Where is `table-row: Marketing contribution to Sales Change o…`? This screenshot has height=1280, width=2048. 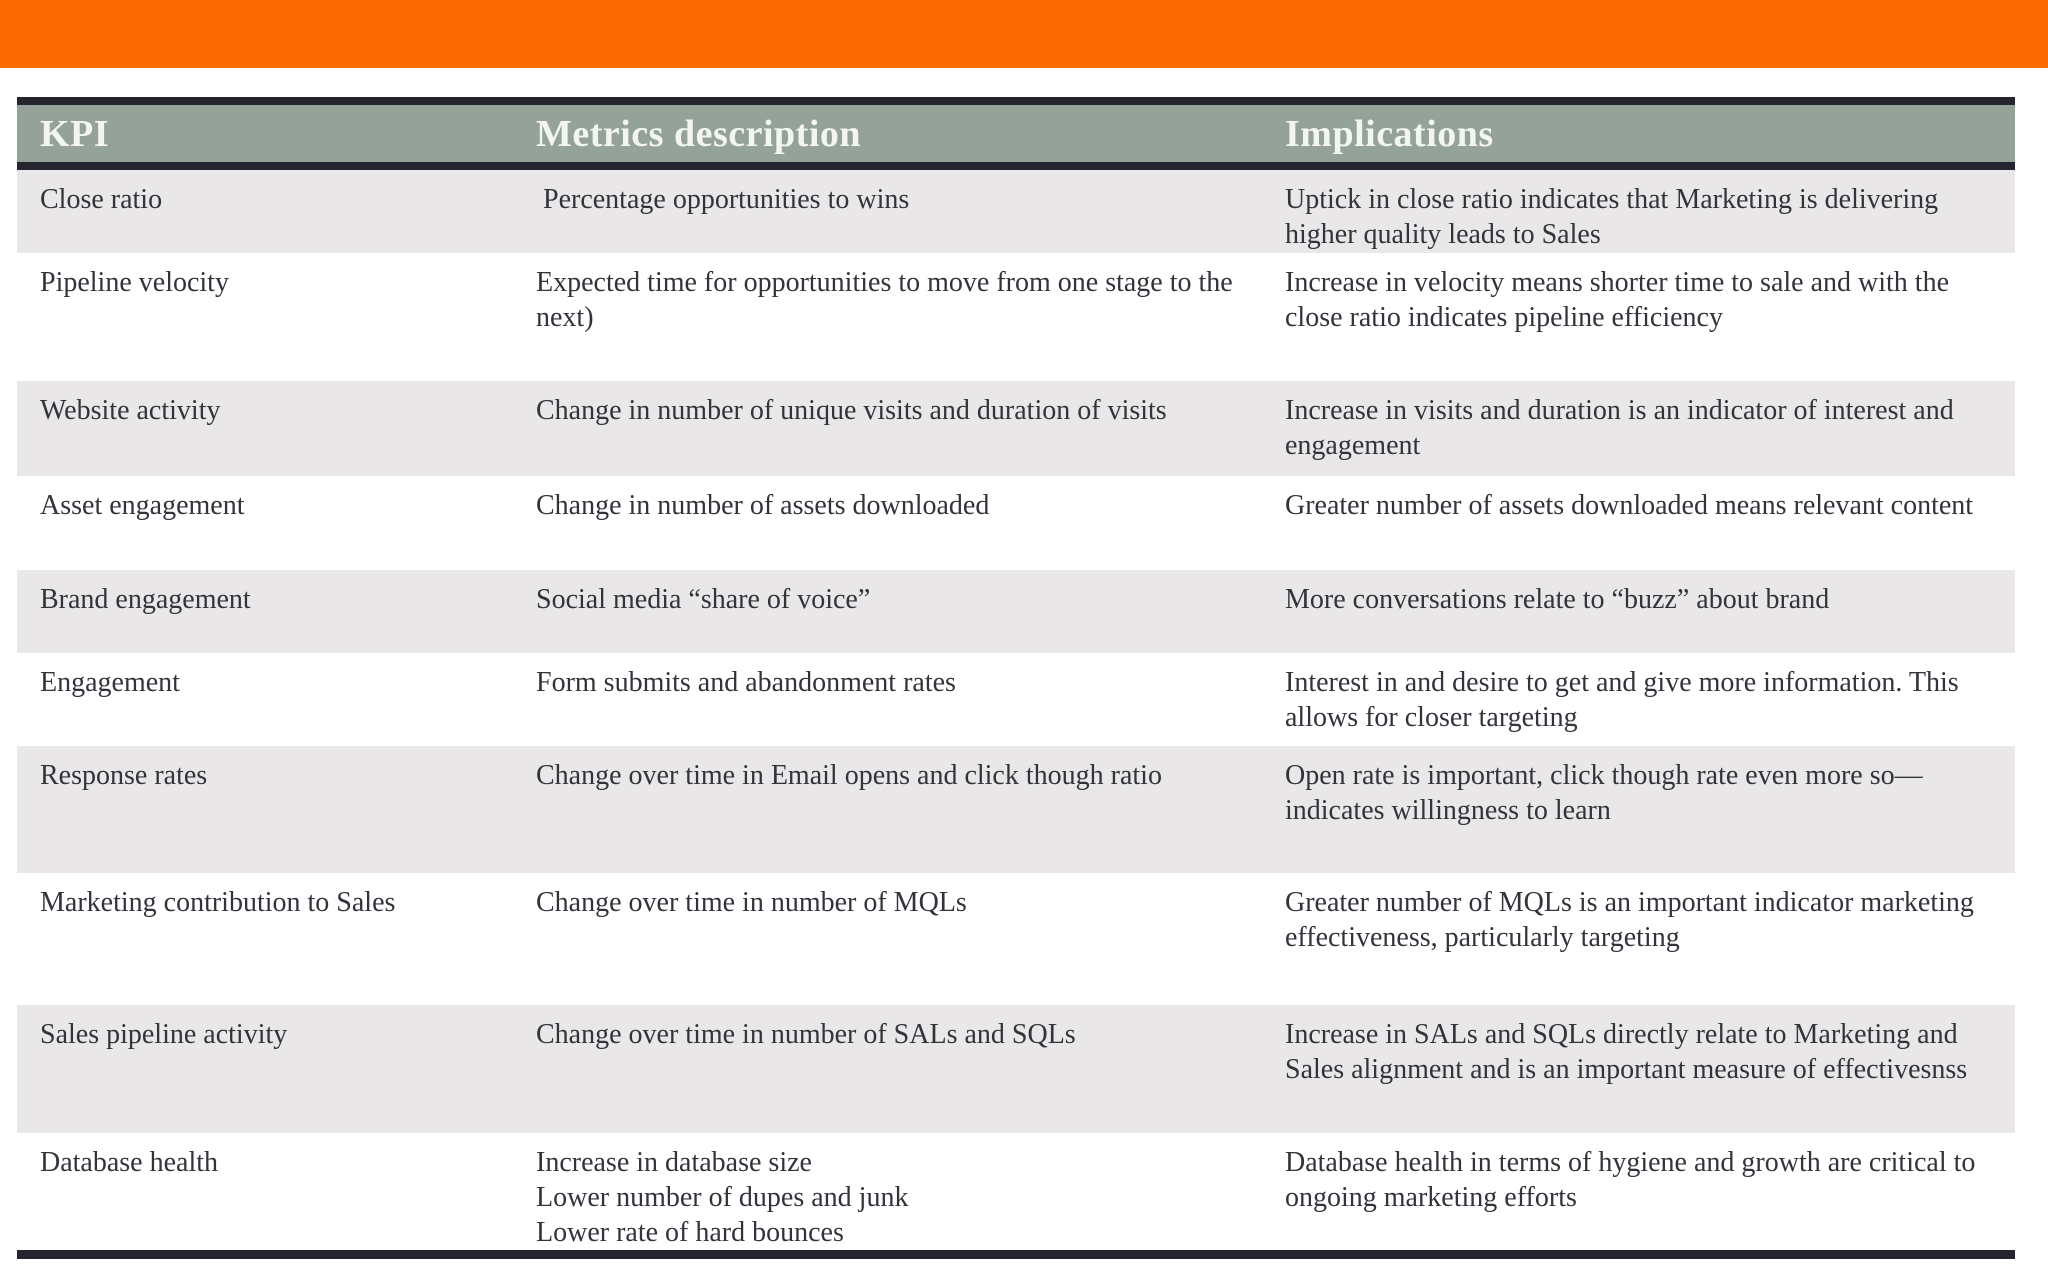
table-row: Marketing contribution to Sales Change o… is located at coordinates (1016, 939).